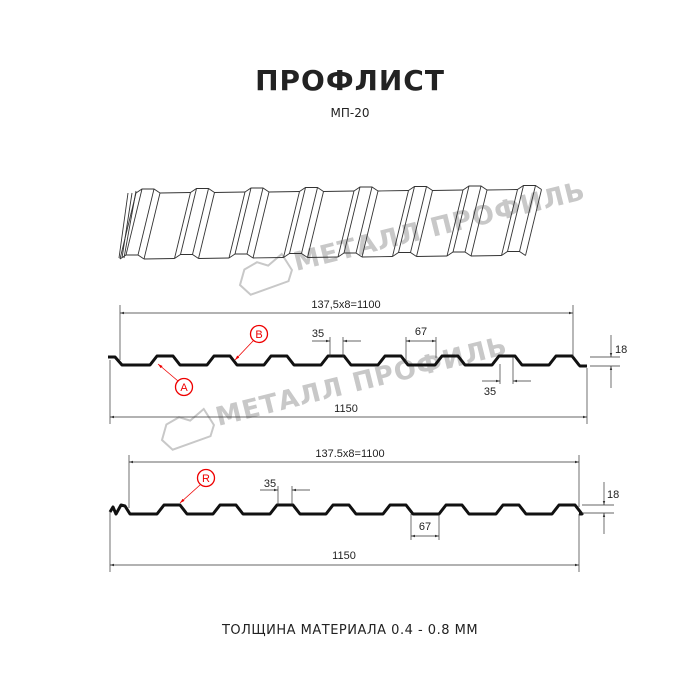 This screenshot has width=700, height=700. Describe the element at coordinates (197, 486) in the screenshot. I see `callout-r: R` at that location.